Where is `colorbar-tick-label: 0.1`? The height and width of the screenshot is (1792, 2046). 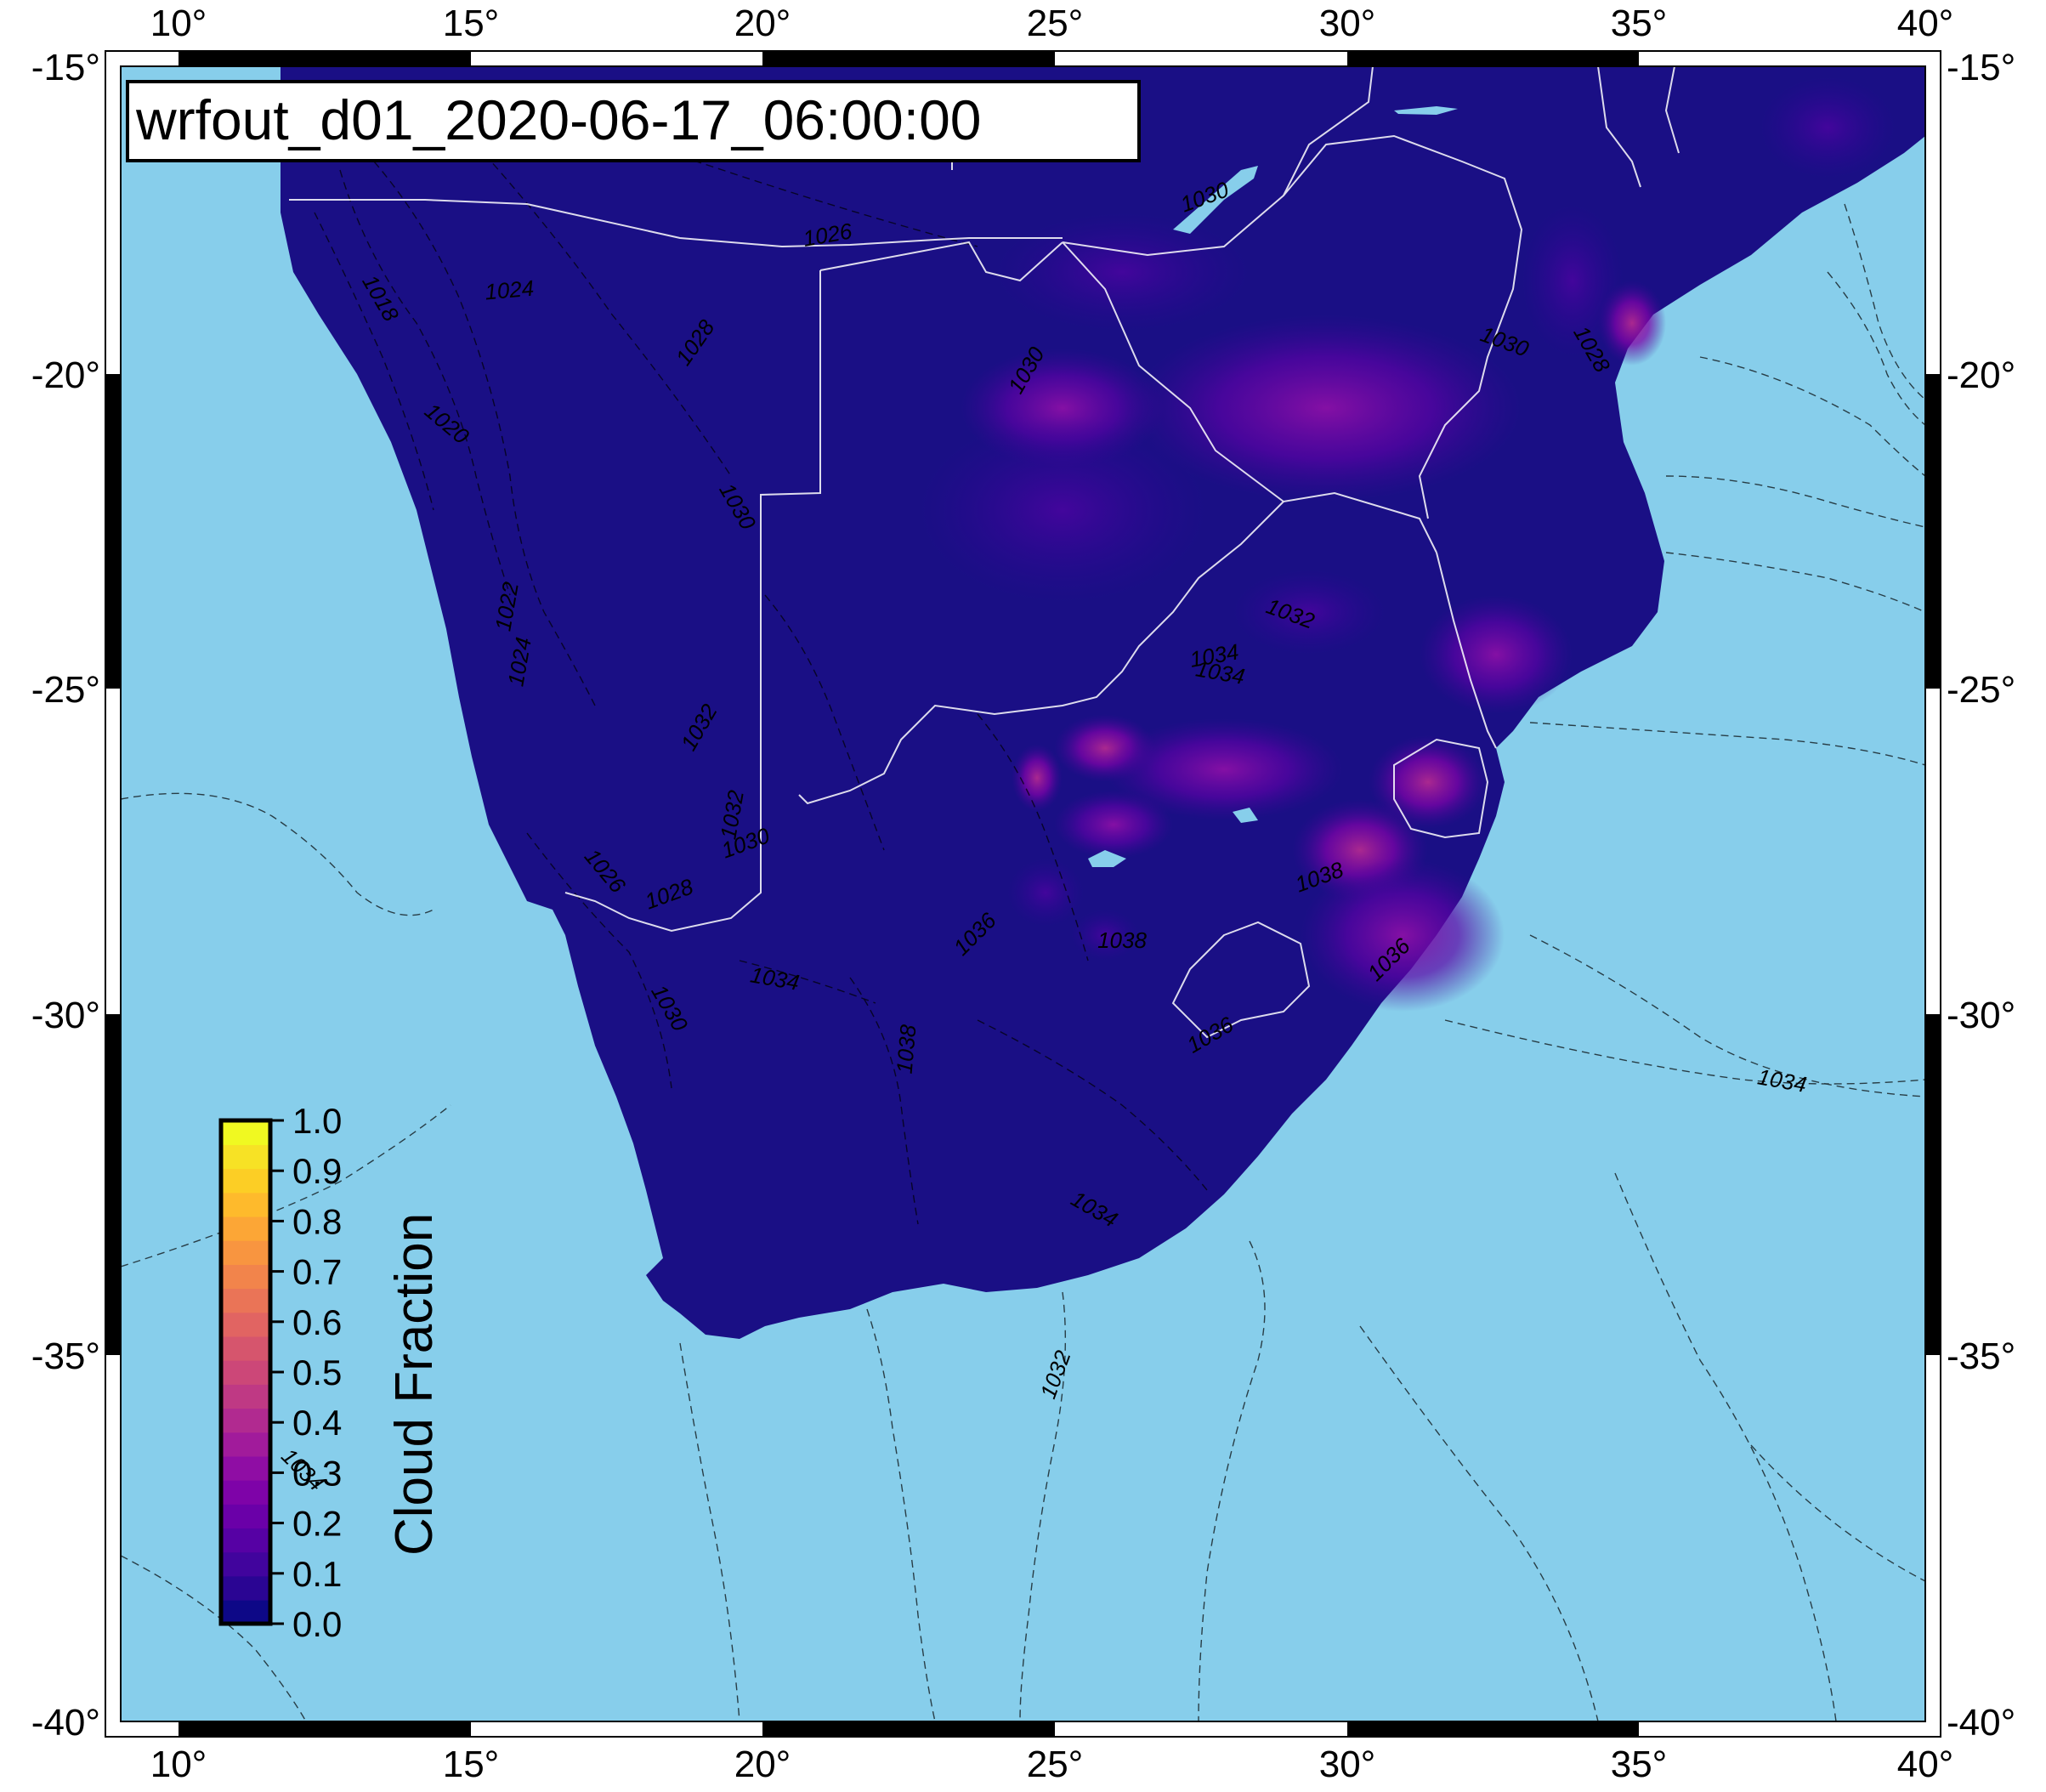
colorbar-tick-label: 0.1 is located at coordinates (317, 1574).